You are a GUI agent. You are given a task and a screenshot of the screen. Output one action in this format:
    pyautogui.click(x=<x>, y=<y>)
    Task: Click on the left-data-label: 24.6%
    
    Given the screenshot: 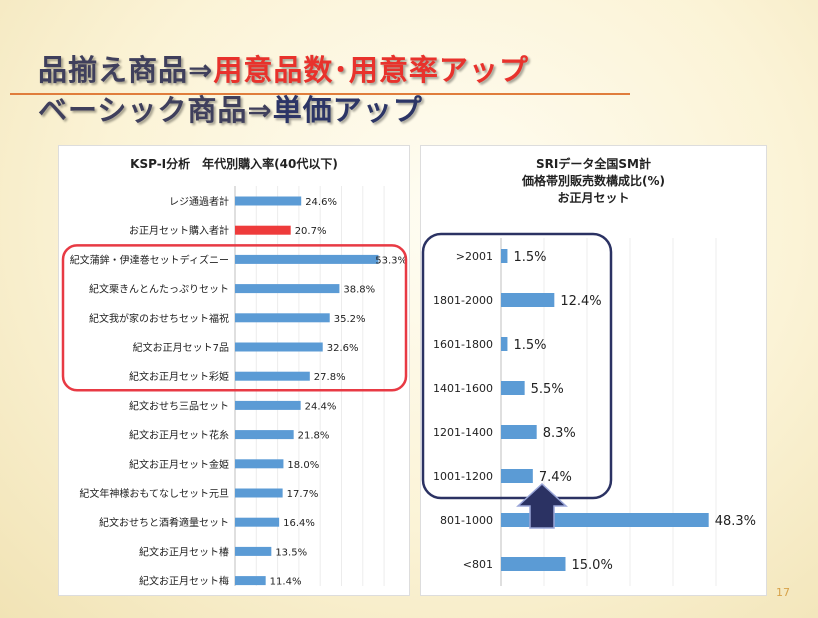 What is the action you would take?
    pyautogui.click(x=321, y=202)
    